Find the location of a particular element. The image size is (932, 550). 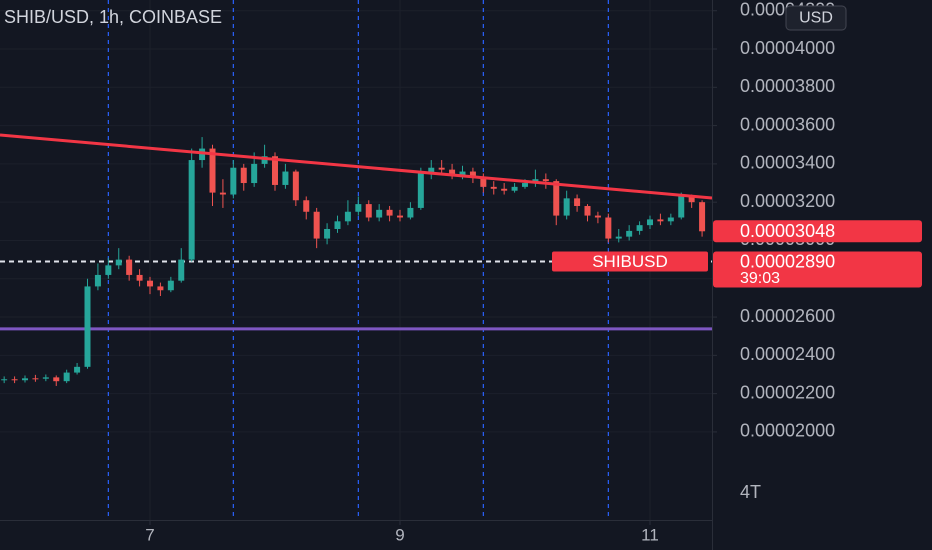

compare-name-box is located at coordinates (630, 261).